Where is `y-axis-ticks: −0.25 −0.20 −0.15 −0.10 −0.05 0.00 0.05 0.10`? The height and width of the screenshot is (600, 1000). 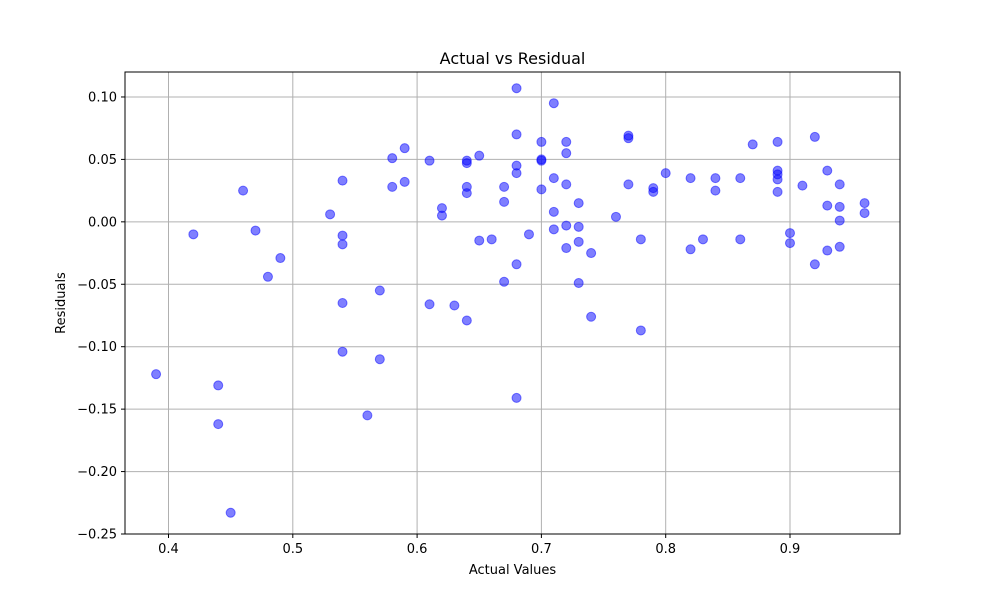
y-axis-ticks: −0.25 −0.20 −0.15 −0.10 −0.05 0.00 0.05 0.10 is located at coordinates (101, 316).